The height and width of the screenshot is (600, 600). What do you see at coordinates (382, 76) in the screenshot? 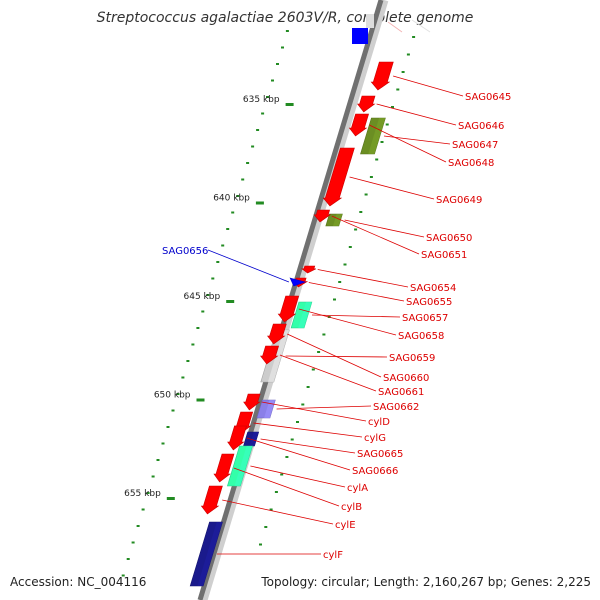
I see `gene-sag0645` at bounding box center [382, 76].